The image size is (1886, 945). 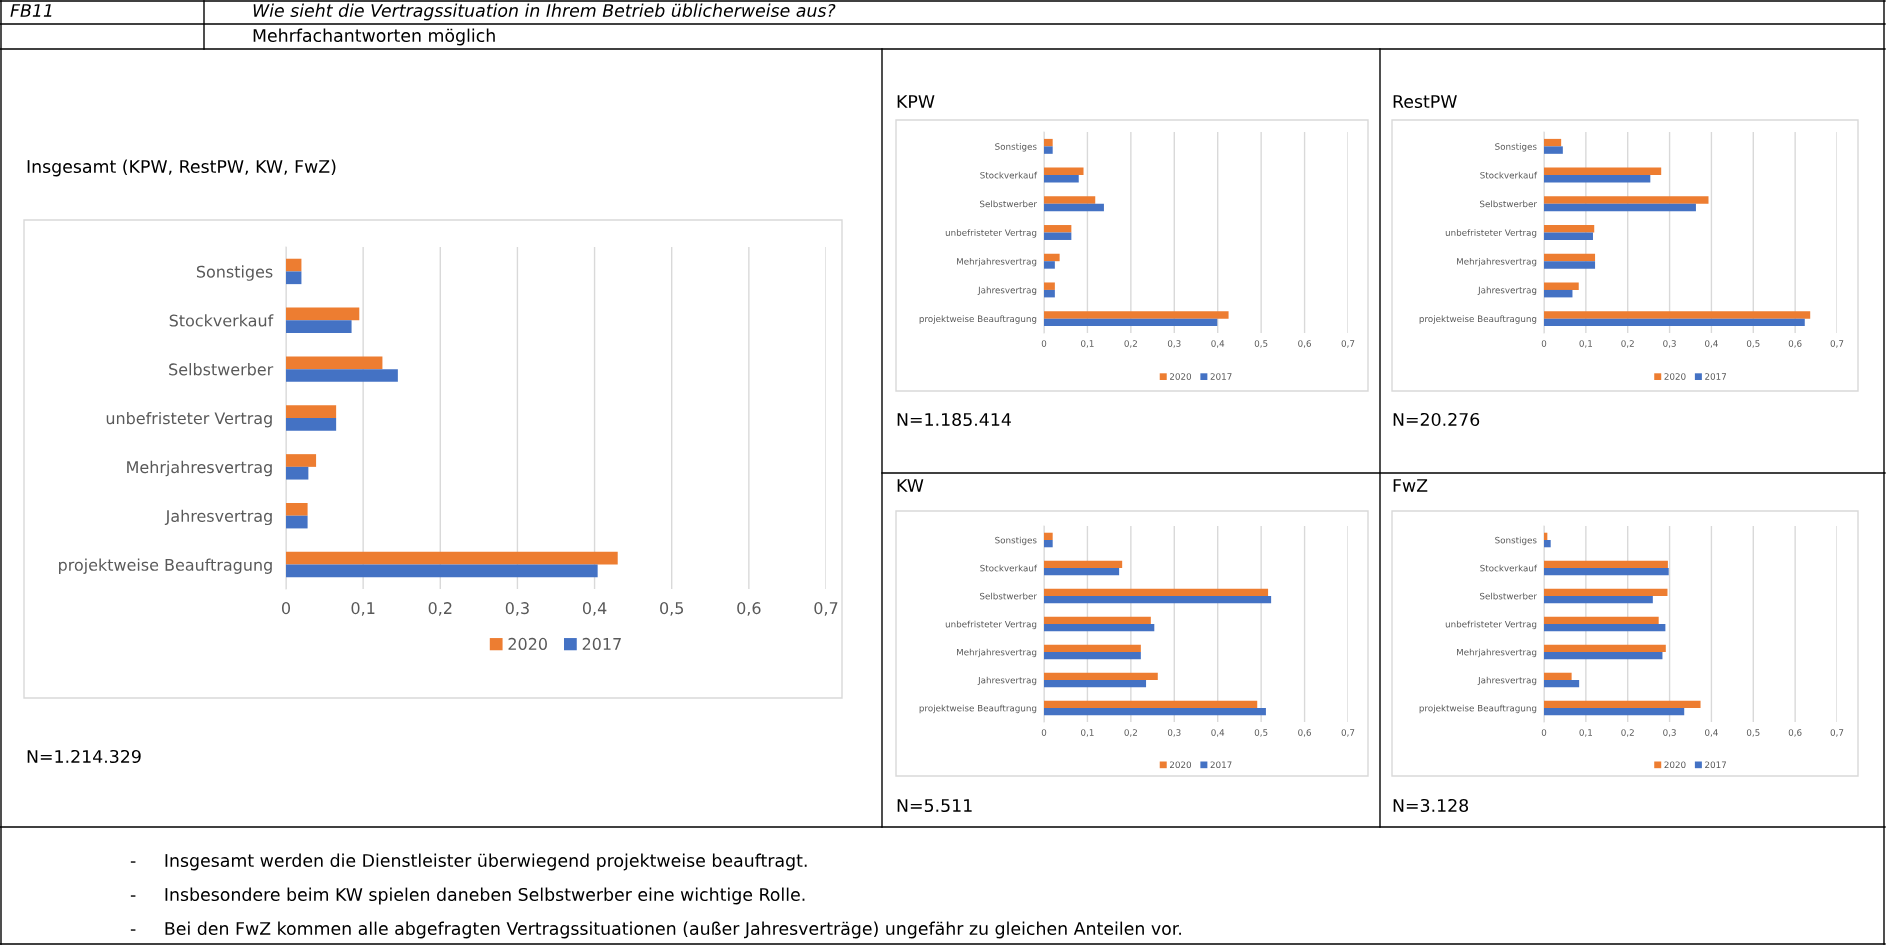 I want to click on x-tick-label: 0,4, so click(x=1711, y=344).